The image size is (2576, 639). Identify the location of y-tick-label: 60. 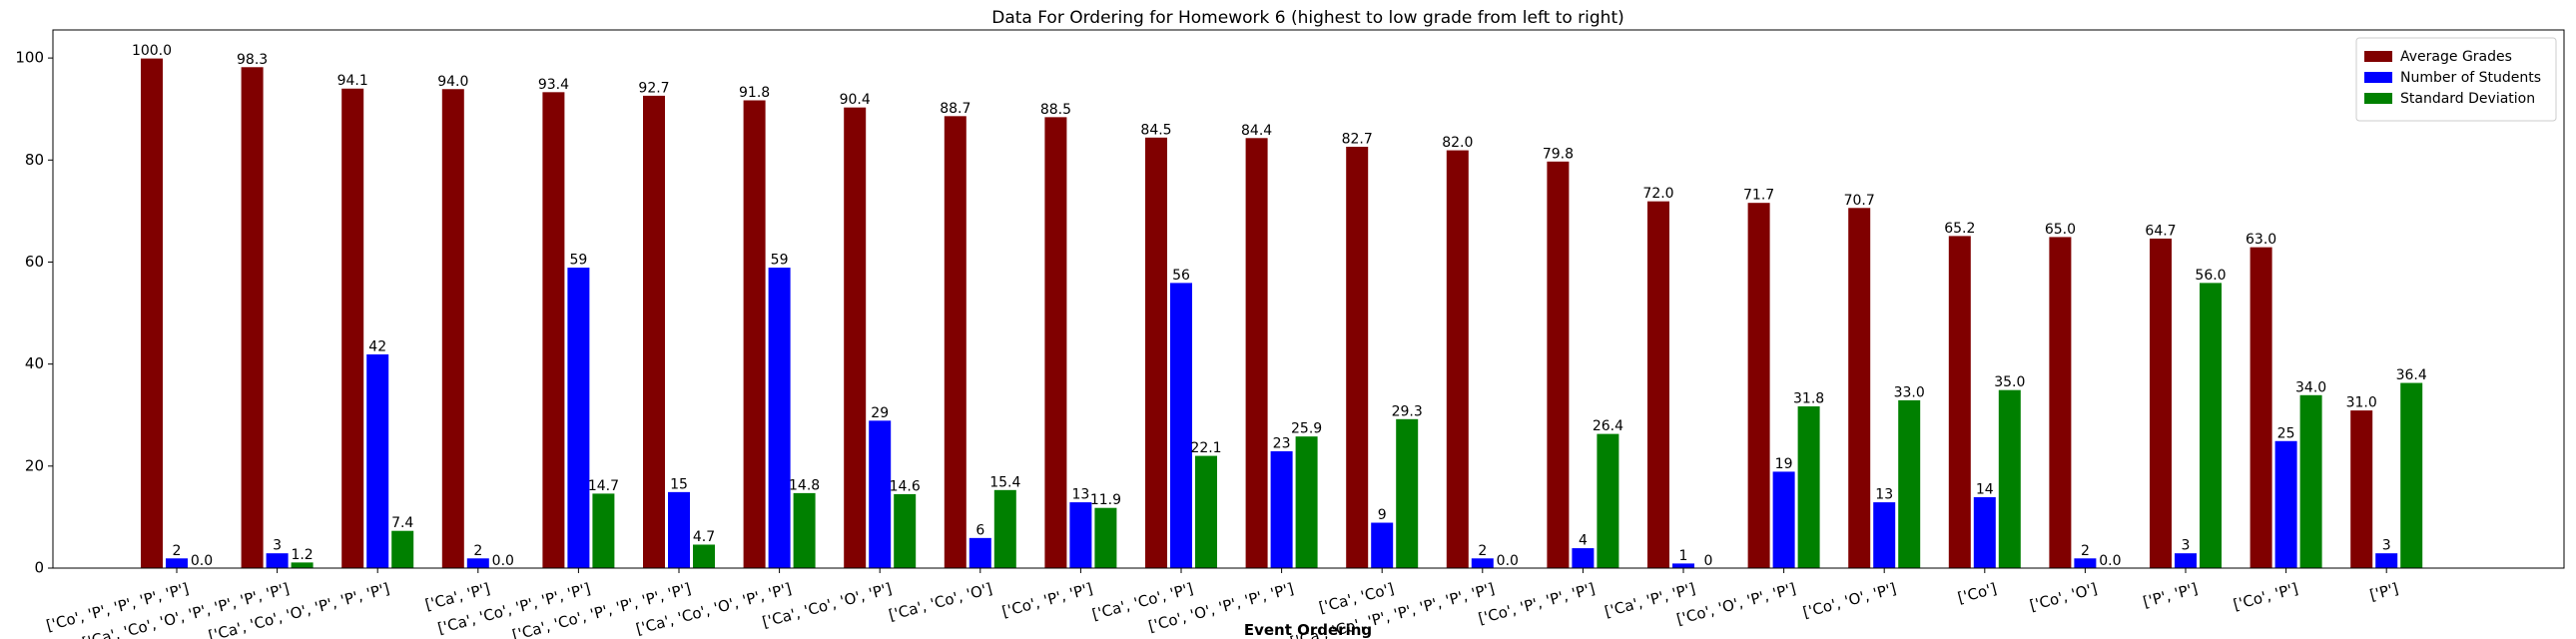
(34, 262).